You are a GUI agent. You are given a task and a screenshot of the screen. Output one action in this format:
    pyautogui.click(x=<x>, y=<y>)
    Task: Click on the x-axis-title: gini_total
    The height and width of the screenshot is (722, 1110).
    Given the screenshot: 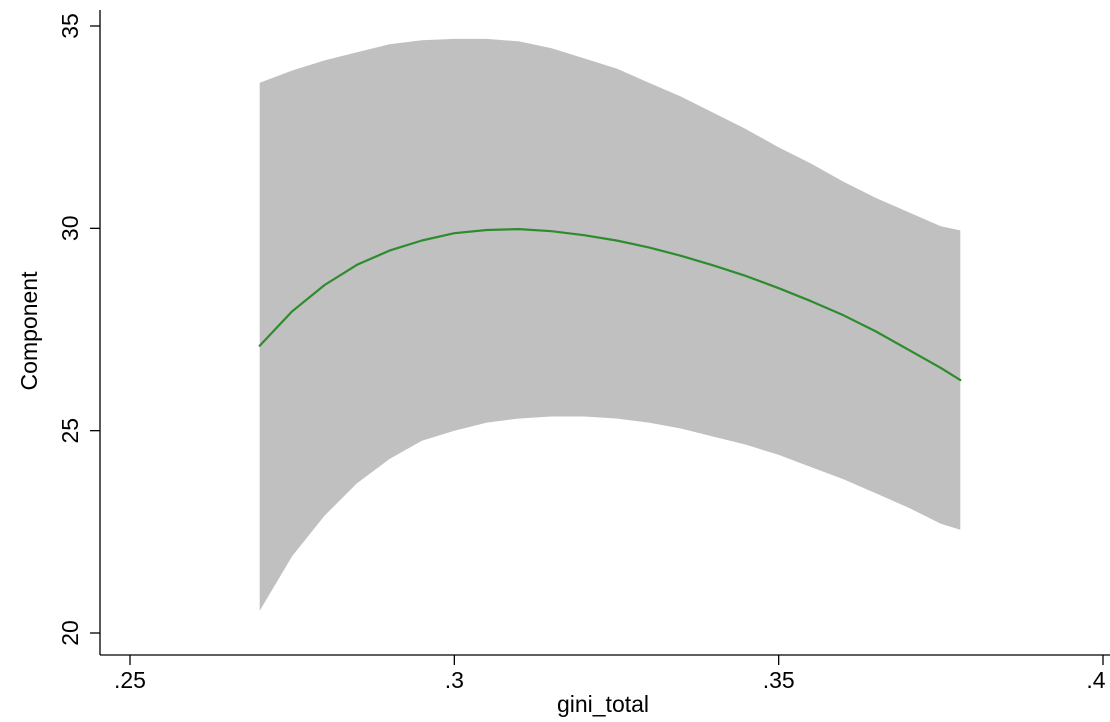 What is the action you would take?
    pyautogui.click(x=603, y=704)
    